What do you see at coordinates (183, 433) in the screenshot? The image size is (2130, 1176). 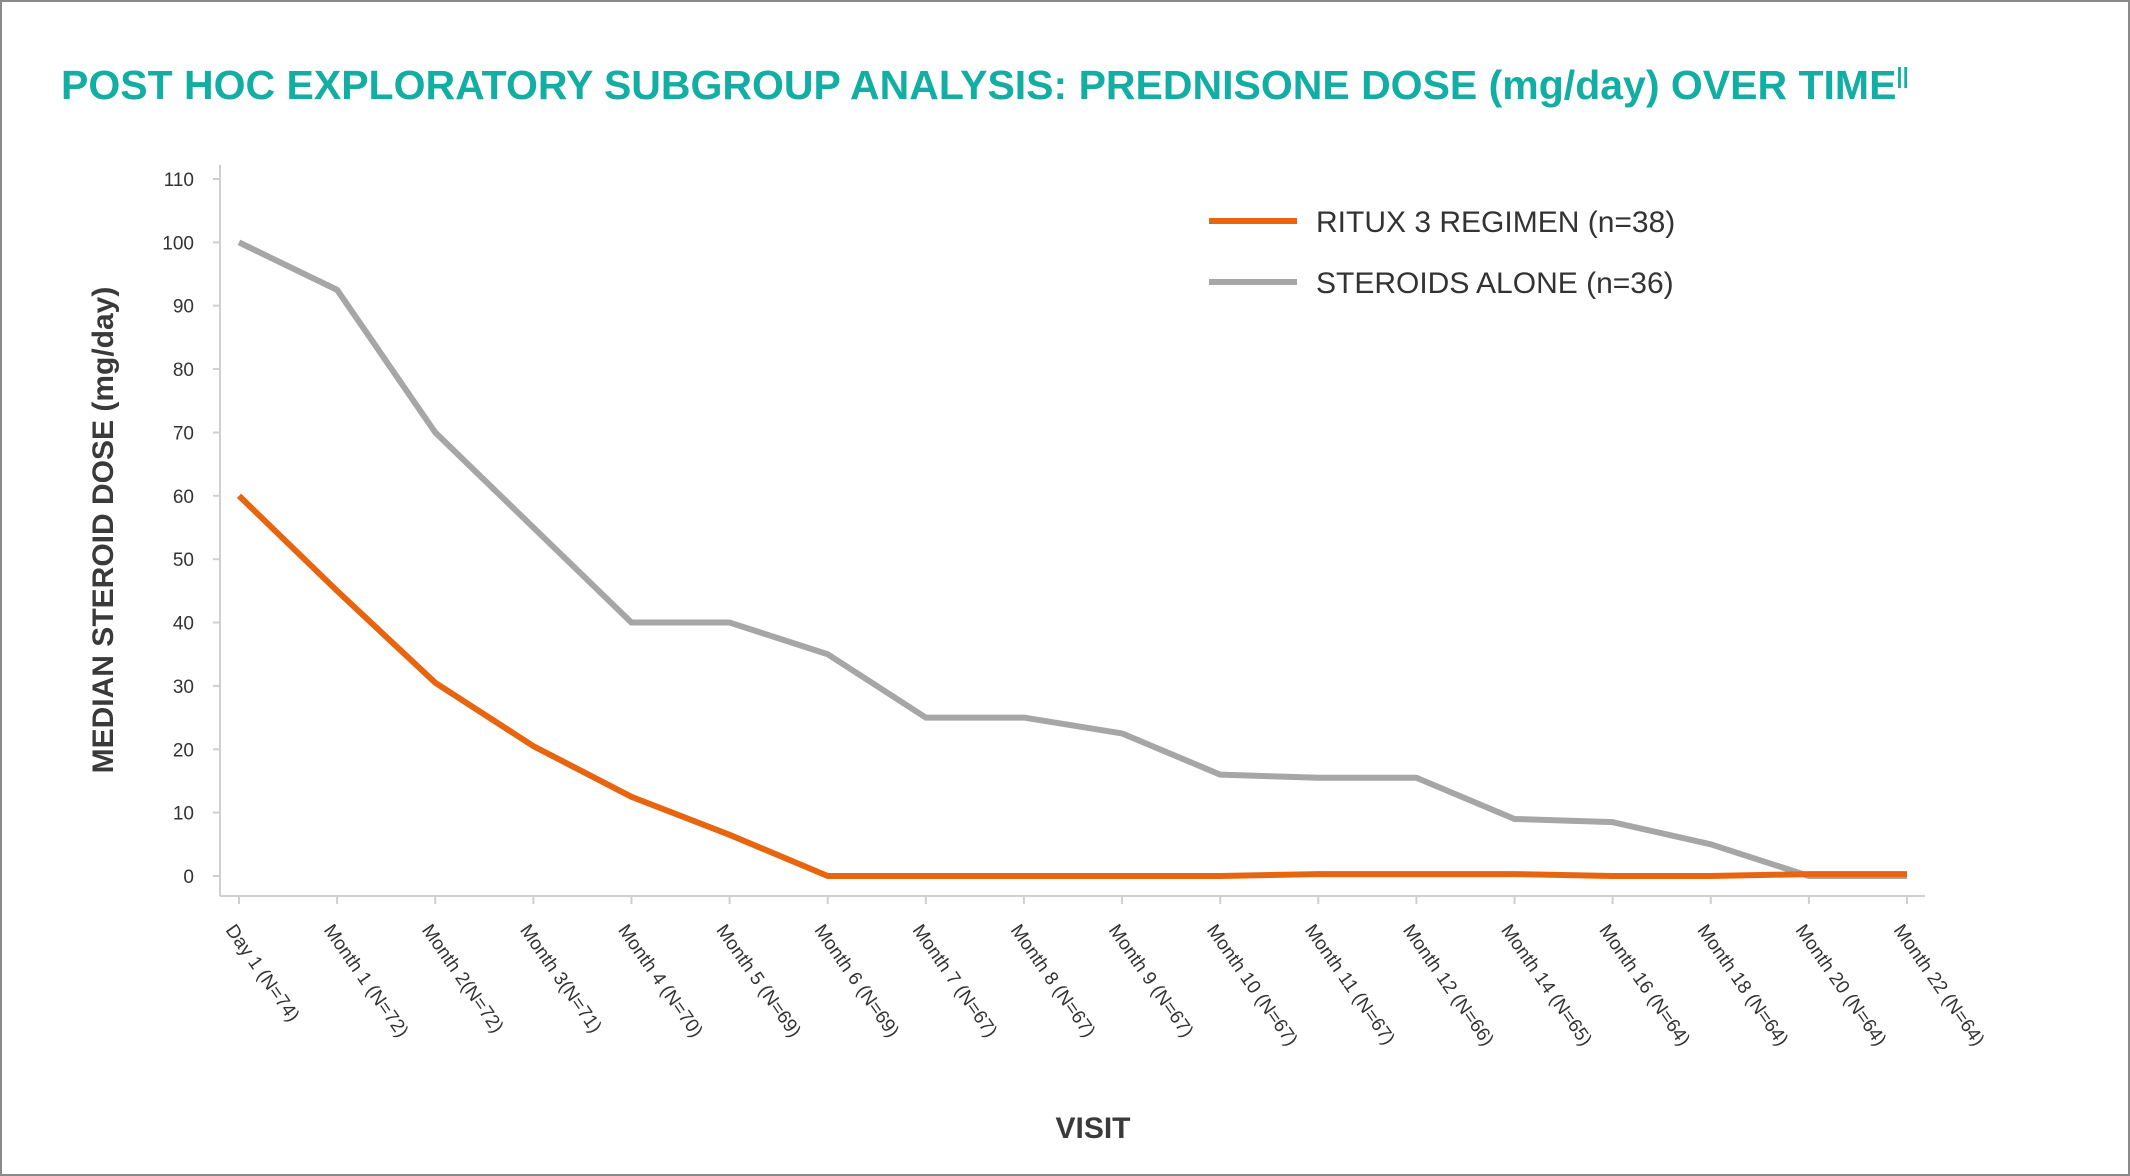 I see `y-tick-label: 70` at bounding box center [183, 433].